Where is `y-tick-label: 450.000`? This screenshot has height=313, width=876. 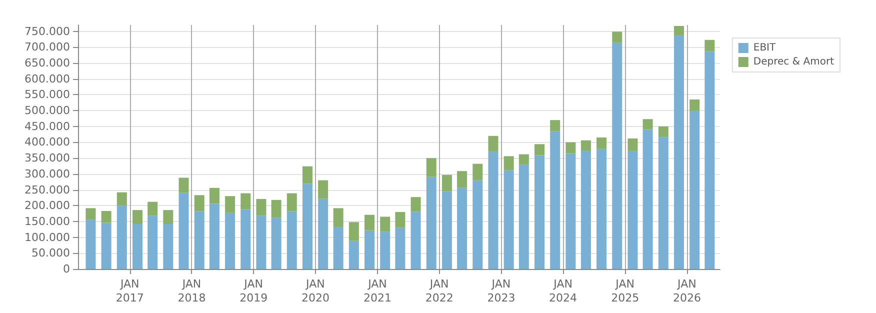 y-tick-label: 450.000 is located at coordinates (47, 126).